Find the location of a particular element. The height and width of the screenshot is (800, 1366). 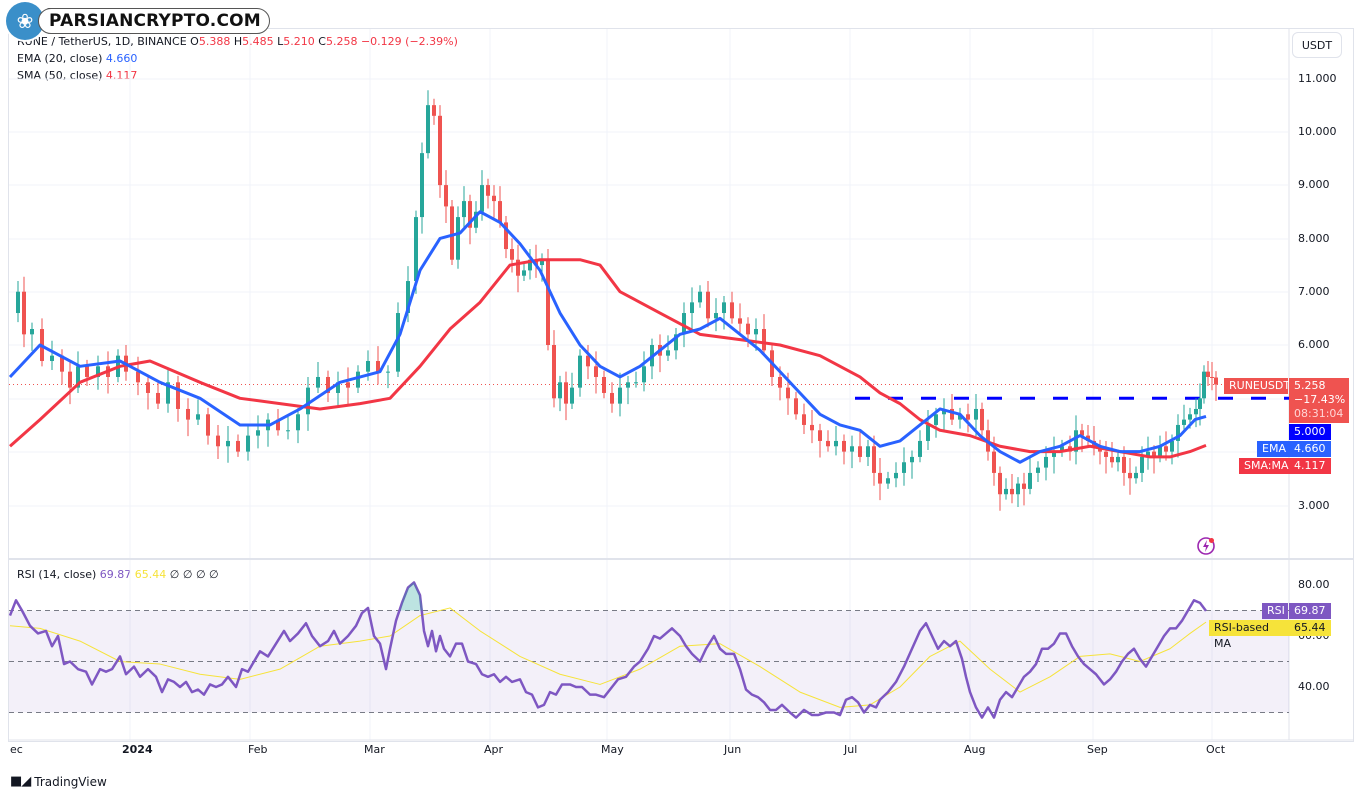

time-label-oct: Oct is located at coordinates (1216, 749).